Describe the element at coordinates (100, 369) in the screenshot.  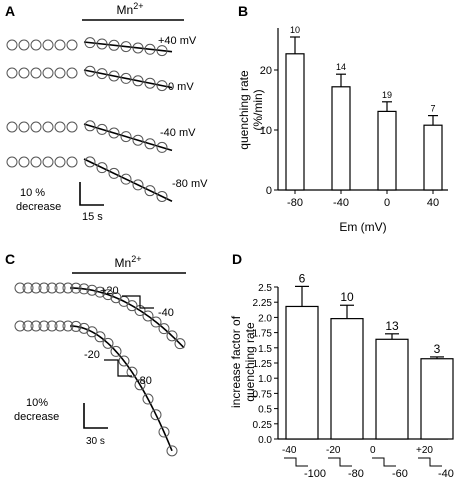
I see `fluorescence-traces-c` at that location.